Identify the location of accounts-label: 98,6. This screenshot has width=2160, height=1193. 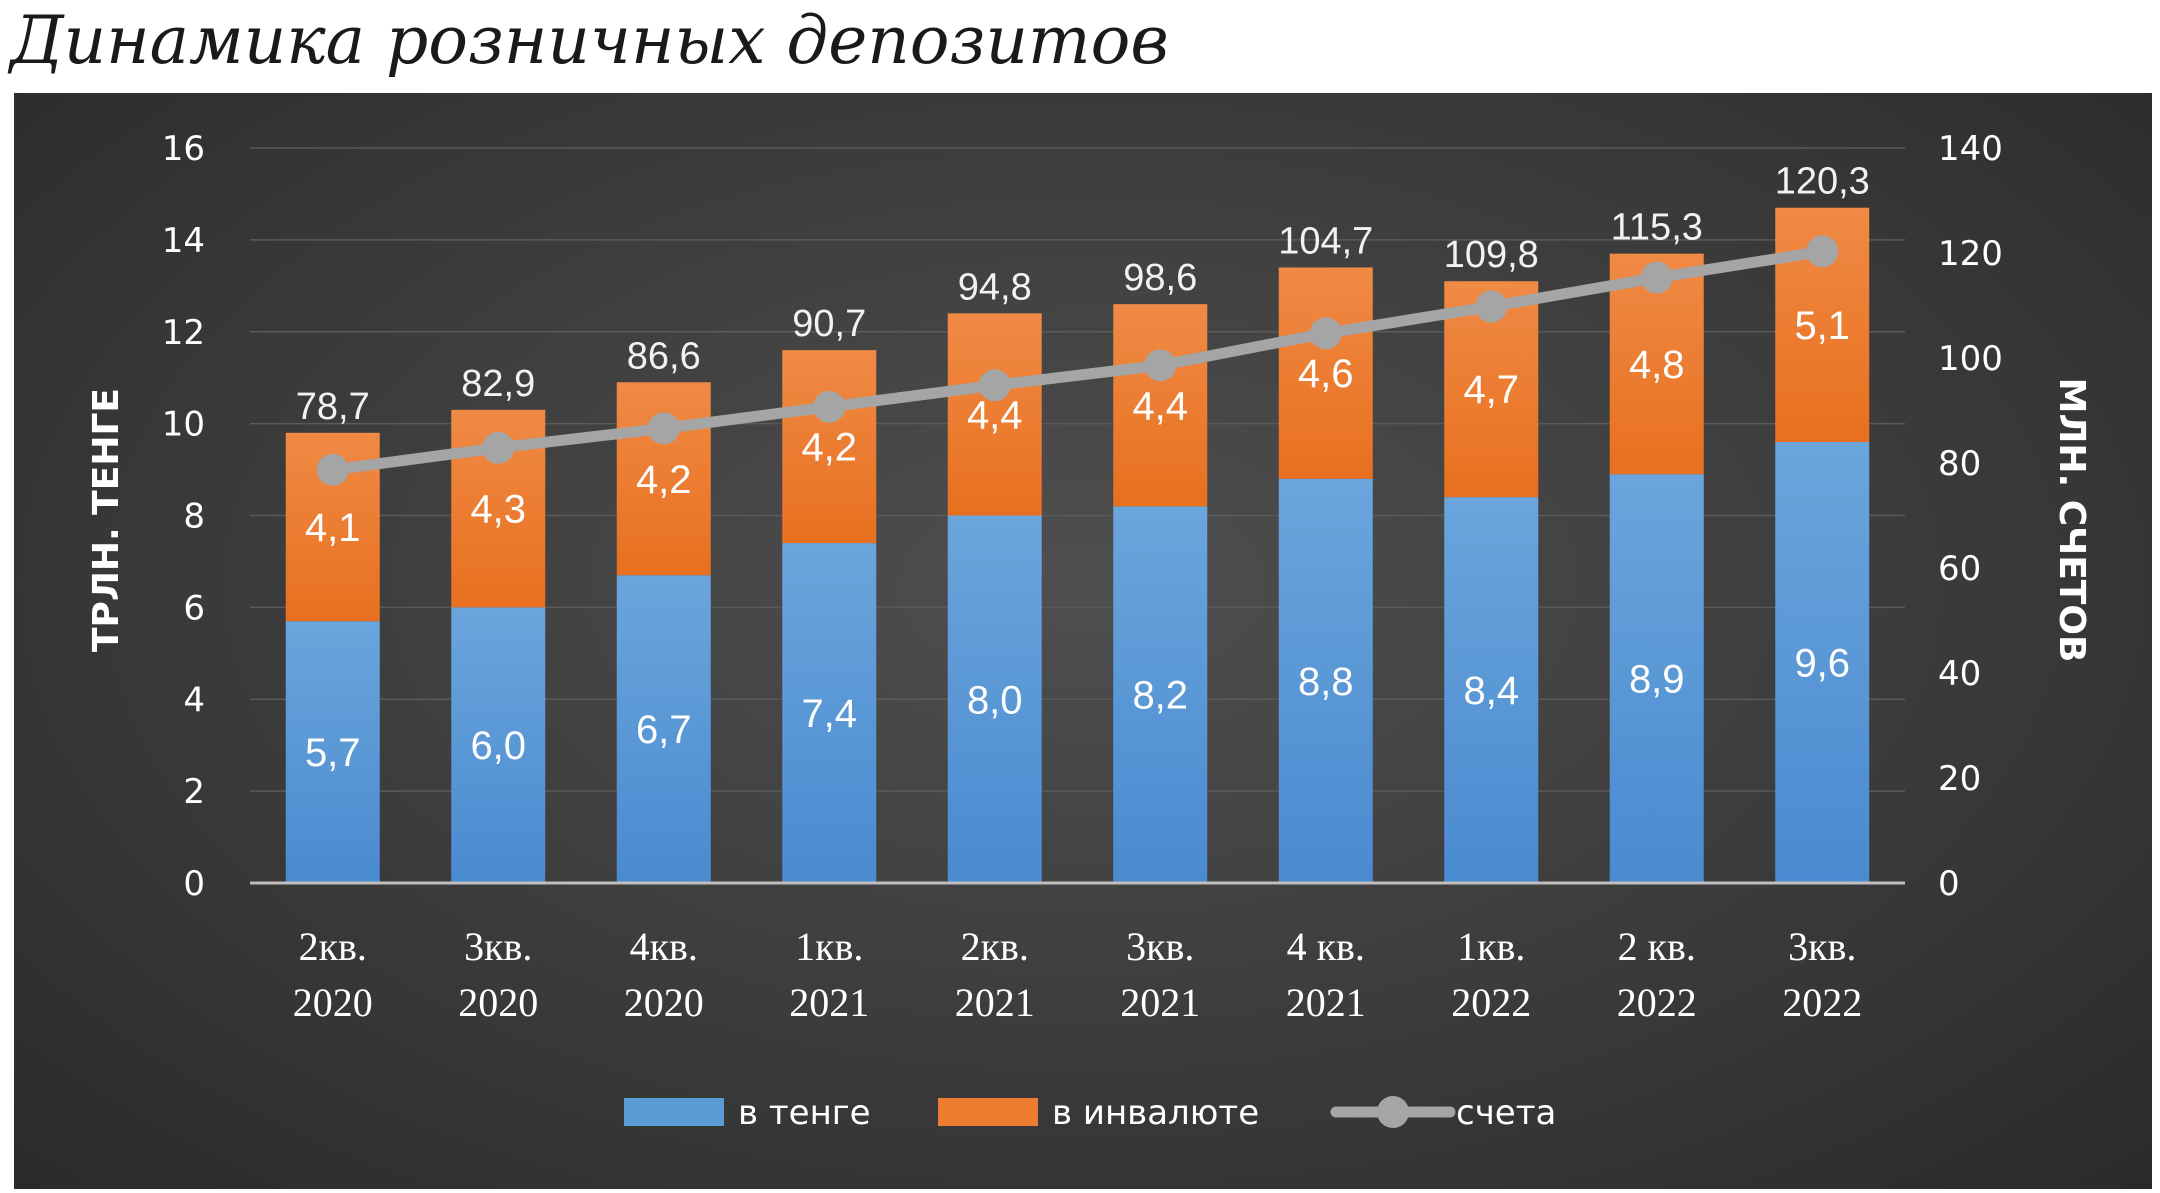
(1160, 278).